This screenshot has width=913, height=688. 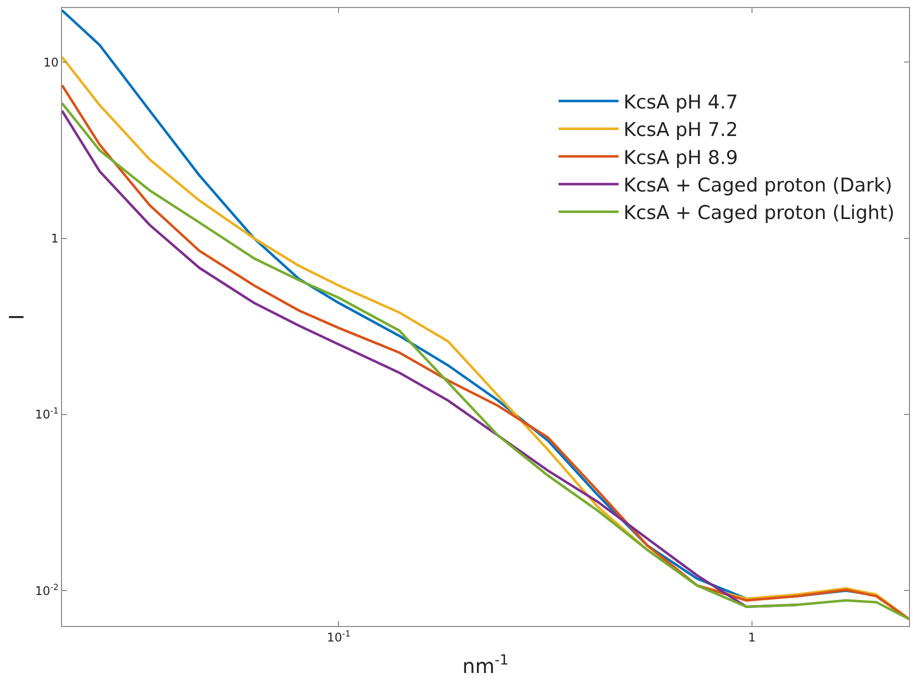 What do you see at coordinates (758, 185) in the screenshot?
I see `legend-label: KcsA + Caged proton (Dark)` at bounding box center [758, 185].